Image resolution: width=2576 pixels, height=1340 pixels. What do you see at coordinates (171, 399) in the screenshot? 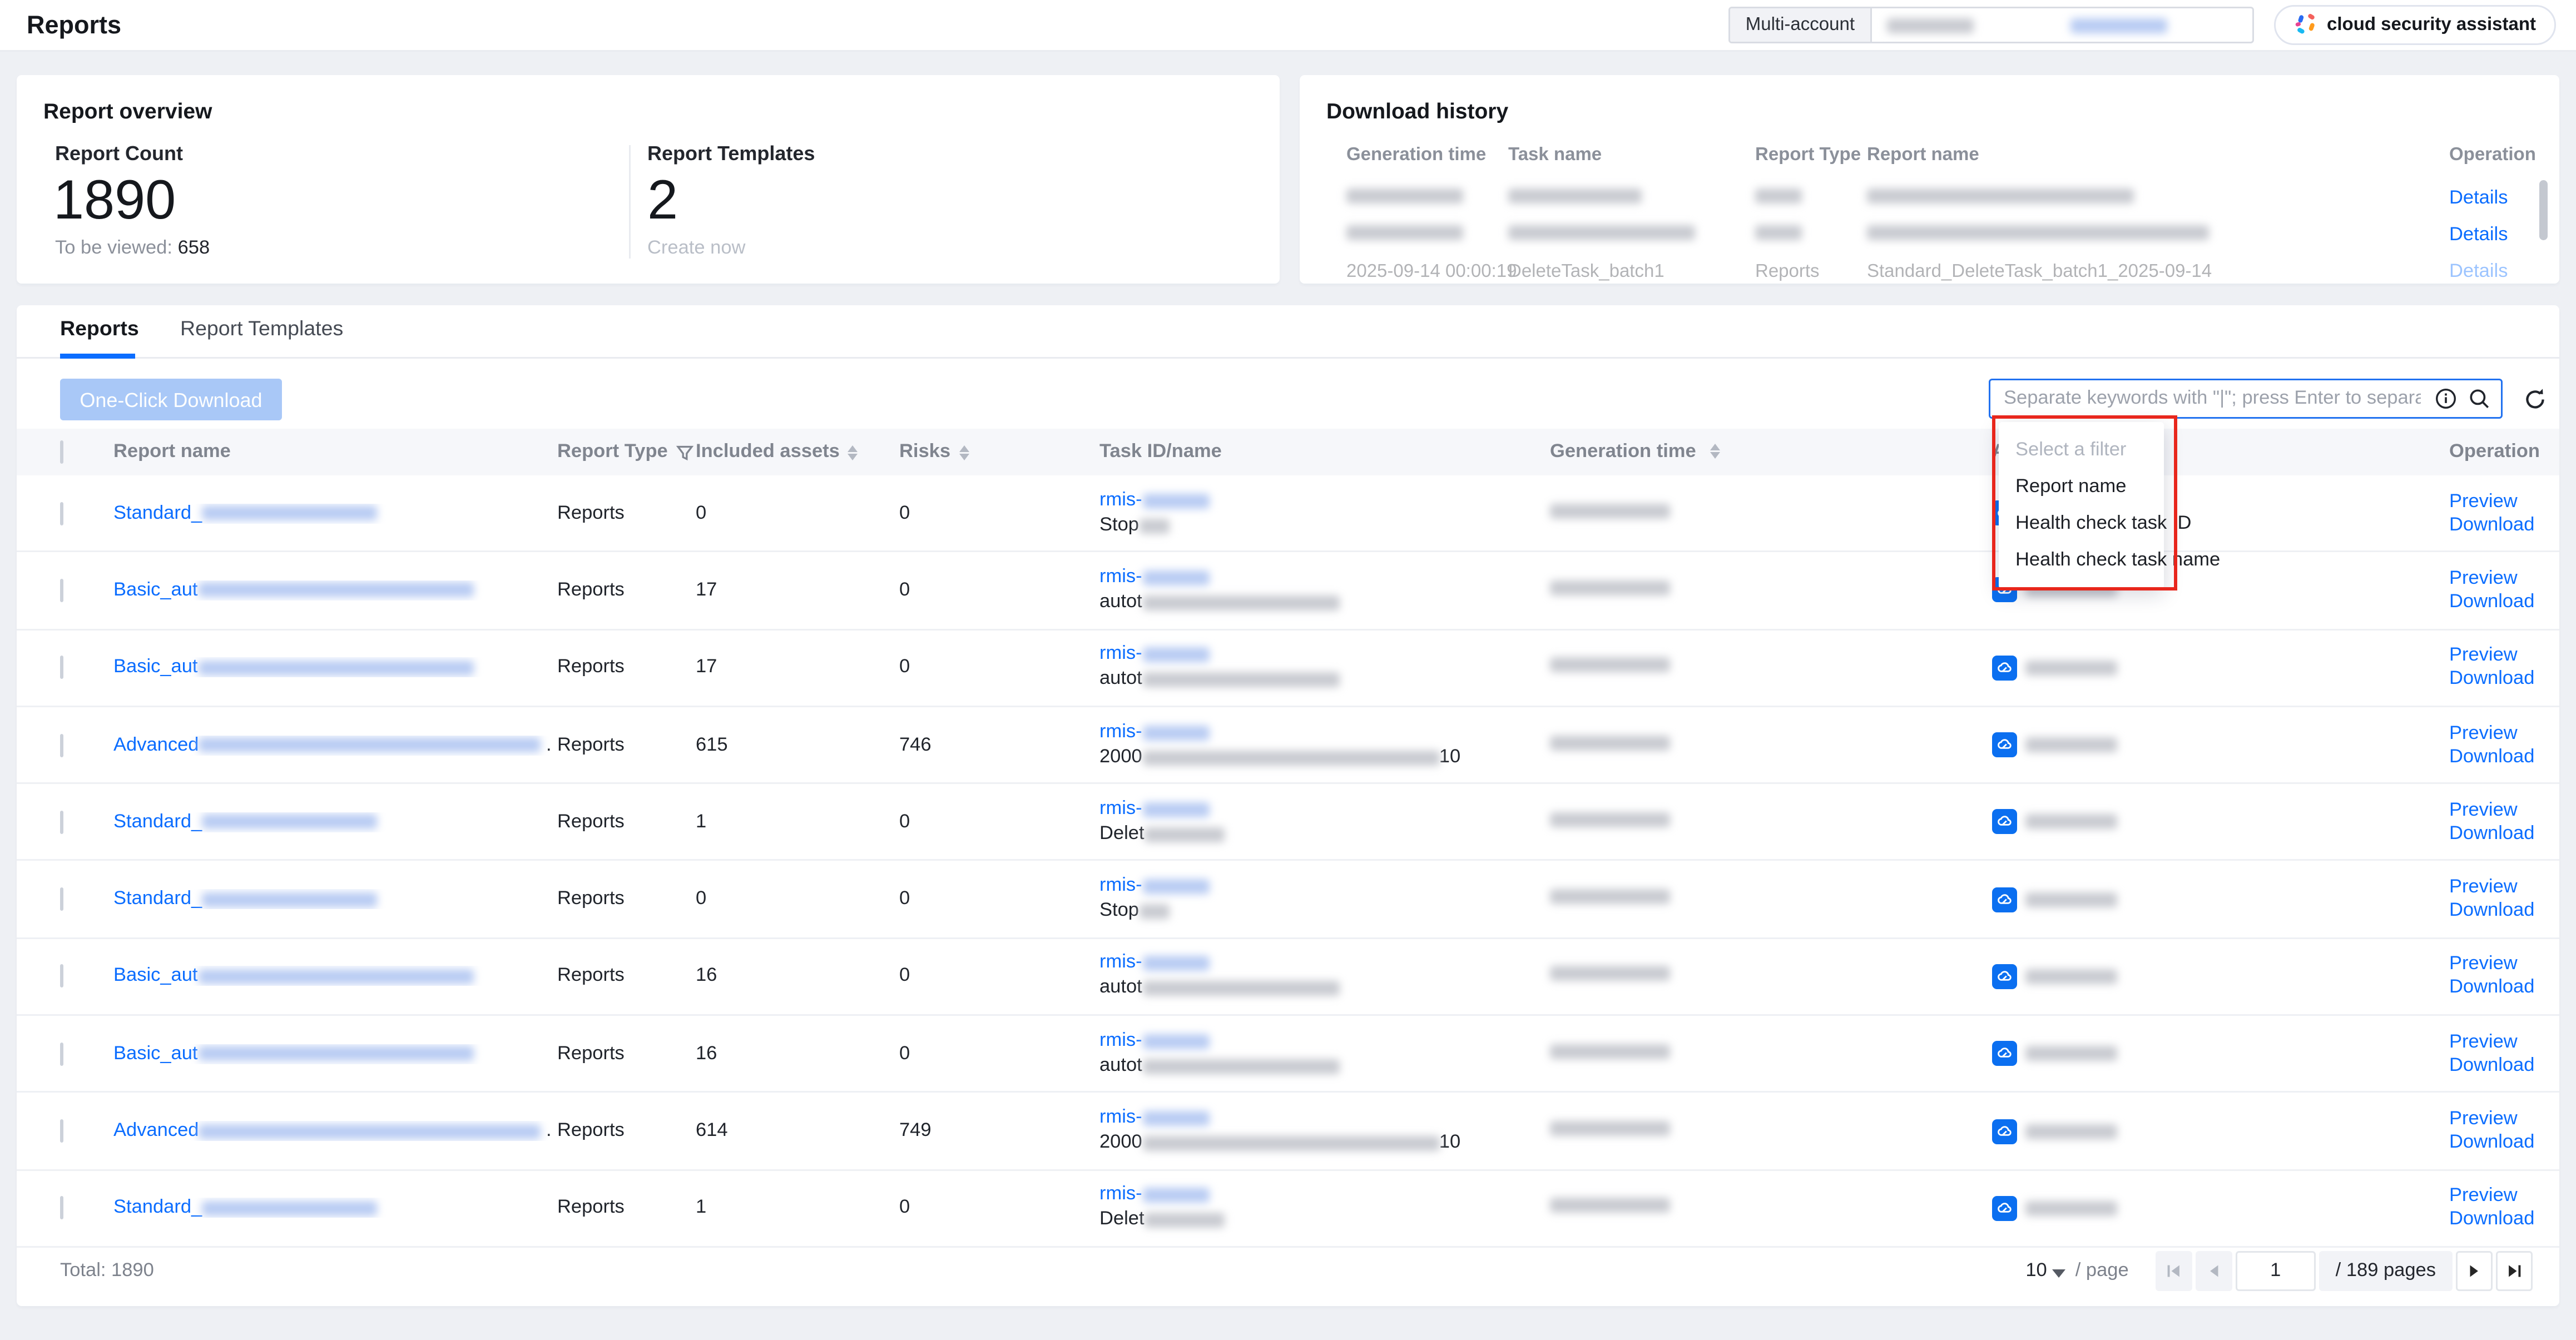
I see `one-click-download-button: One-Click Download` at bounding box center [171, 399].